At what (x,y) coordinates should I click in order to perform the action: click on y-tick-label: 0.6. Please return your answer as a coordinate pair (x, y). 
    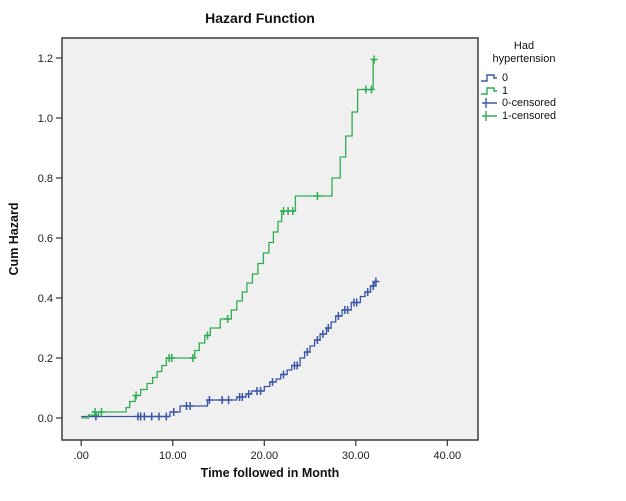
    Looking at the image, I should click on (45, 239).